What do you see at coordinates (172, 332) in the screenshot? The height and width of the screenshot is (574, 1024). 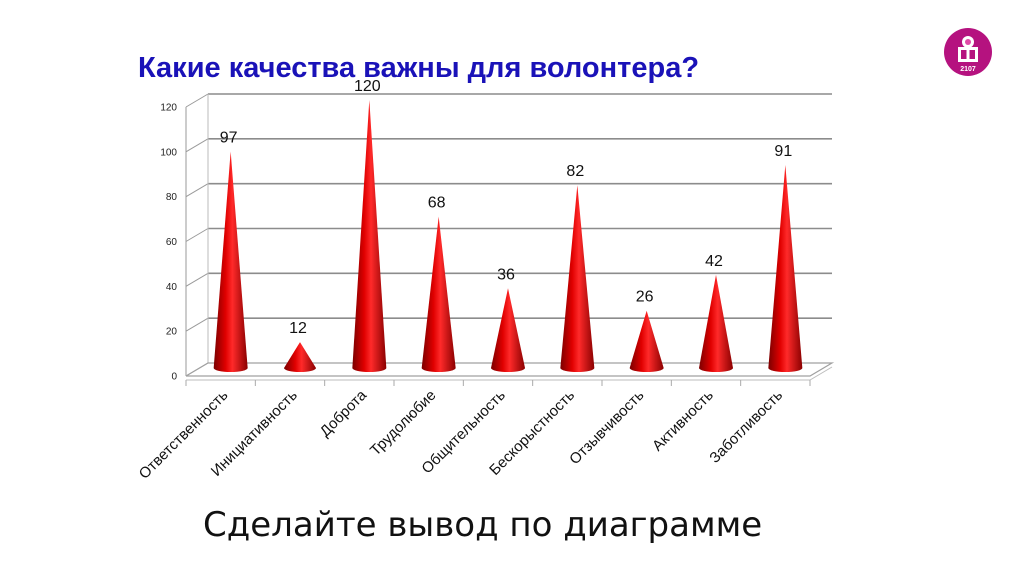 I see `y-tick-label: 20` at bounding box center [172, 332].